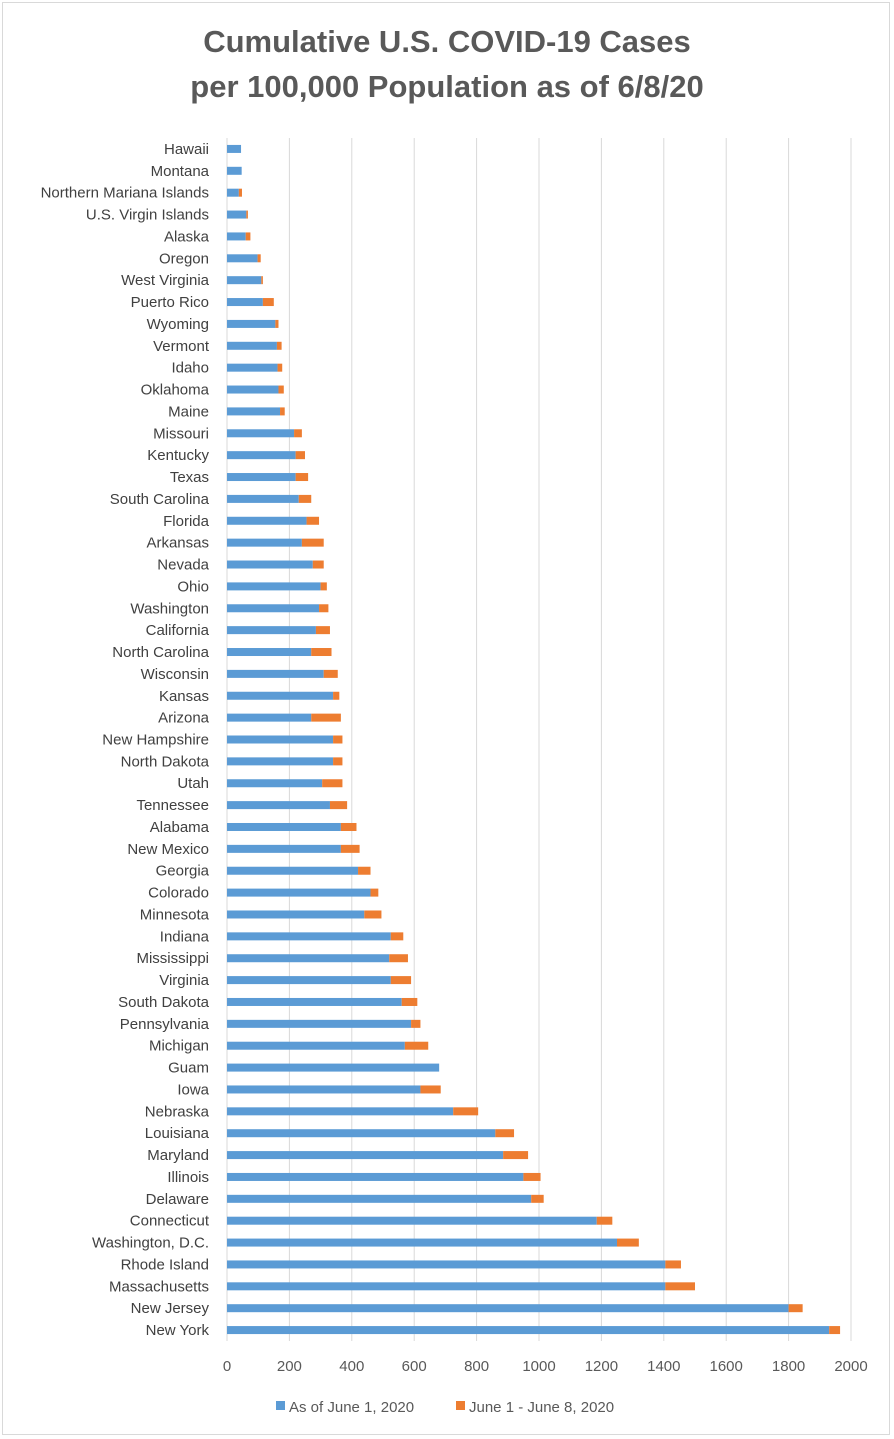  Describe the element at coordinates (177, 1111) in the screenshot. I see `category-label-nebraska: Nebraska` at that location.